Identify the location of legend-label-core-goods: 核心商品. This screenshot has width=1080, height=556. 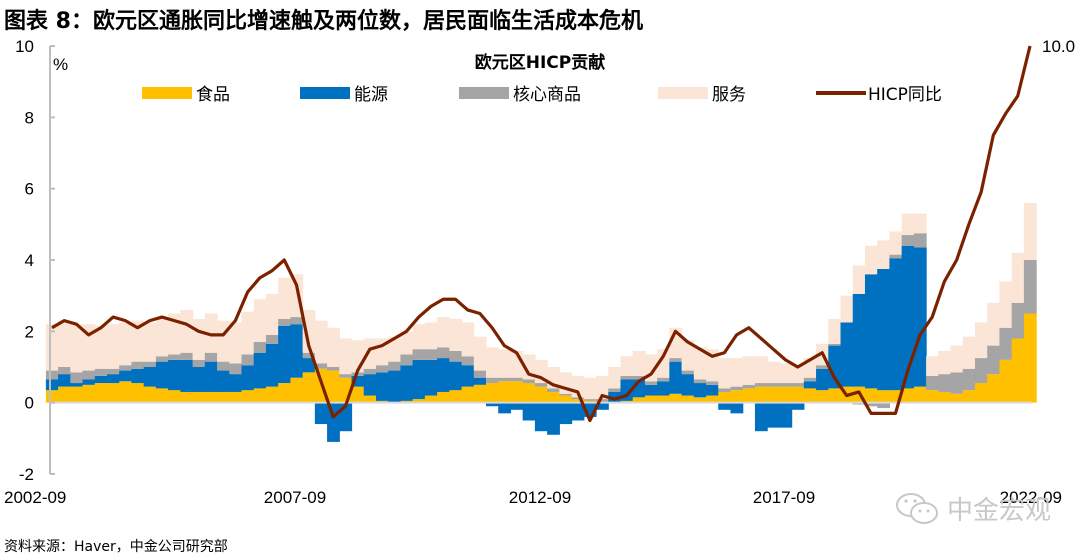
(547, 95).